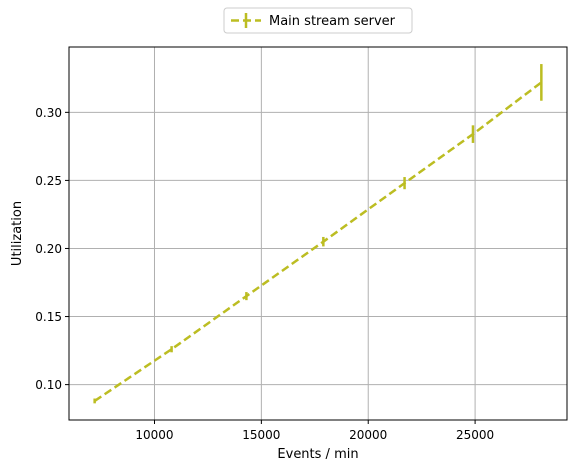 This screenshot has width=581, height=475. I want to click on legend-marker, so click(246, 20).